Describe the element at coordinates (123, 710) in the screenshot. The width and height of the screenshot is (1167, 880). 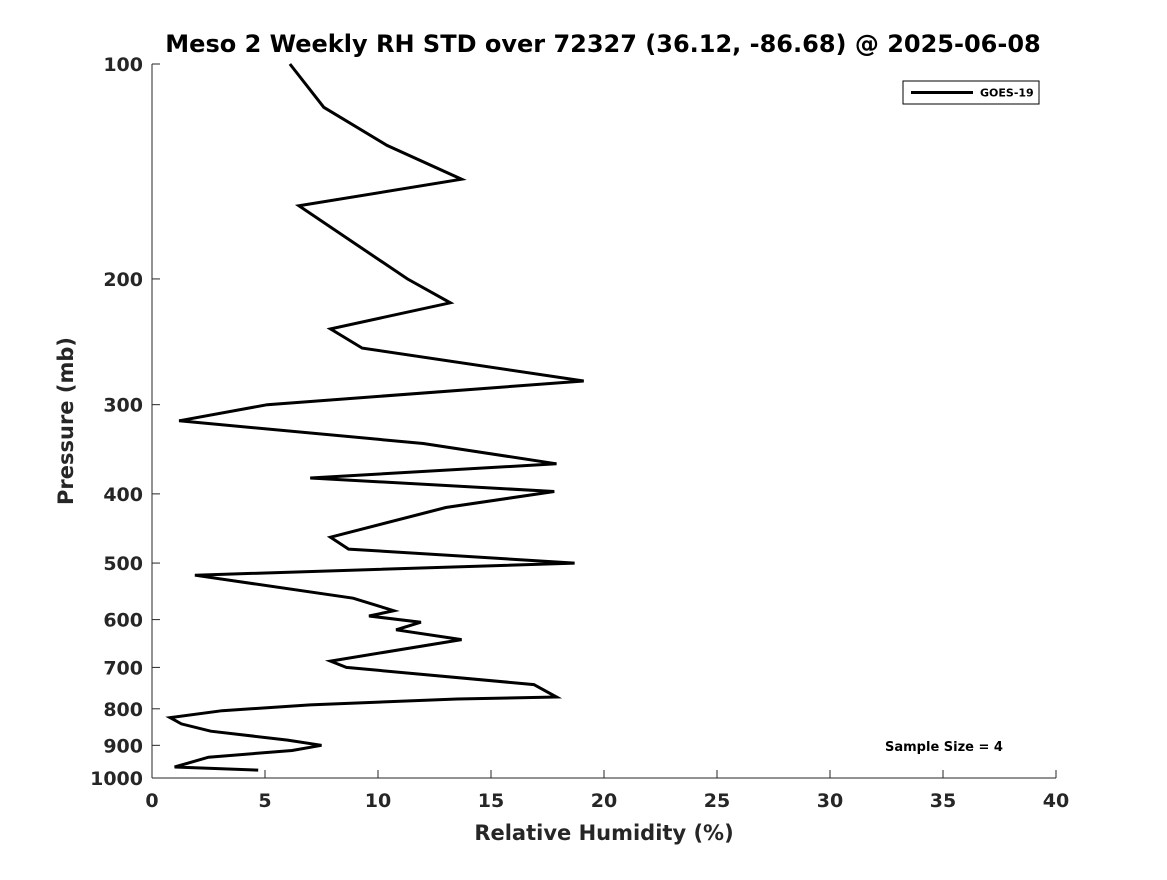
I see `y-tick-label: 800` at that location.